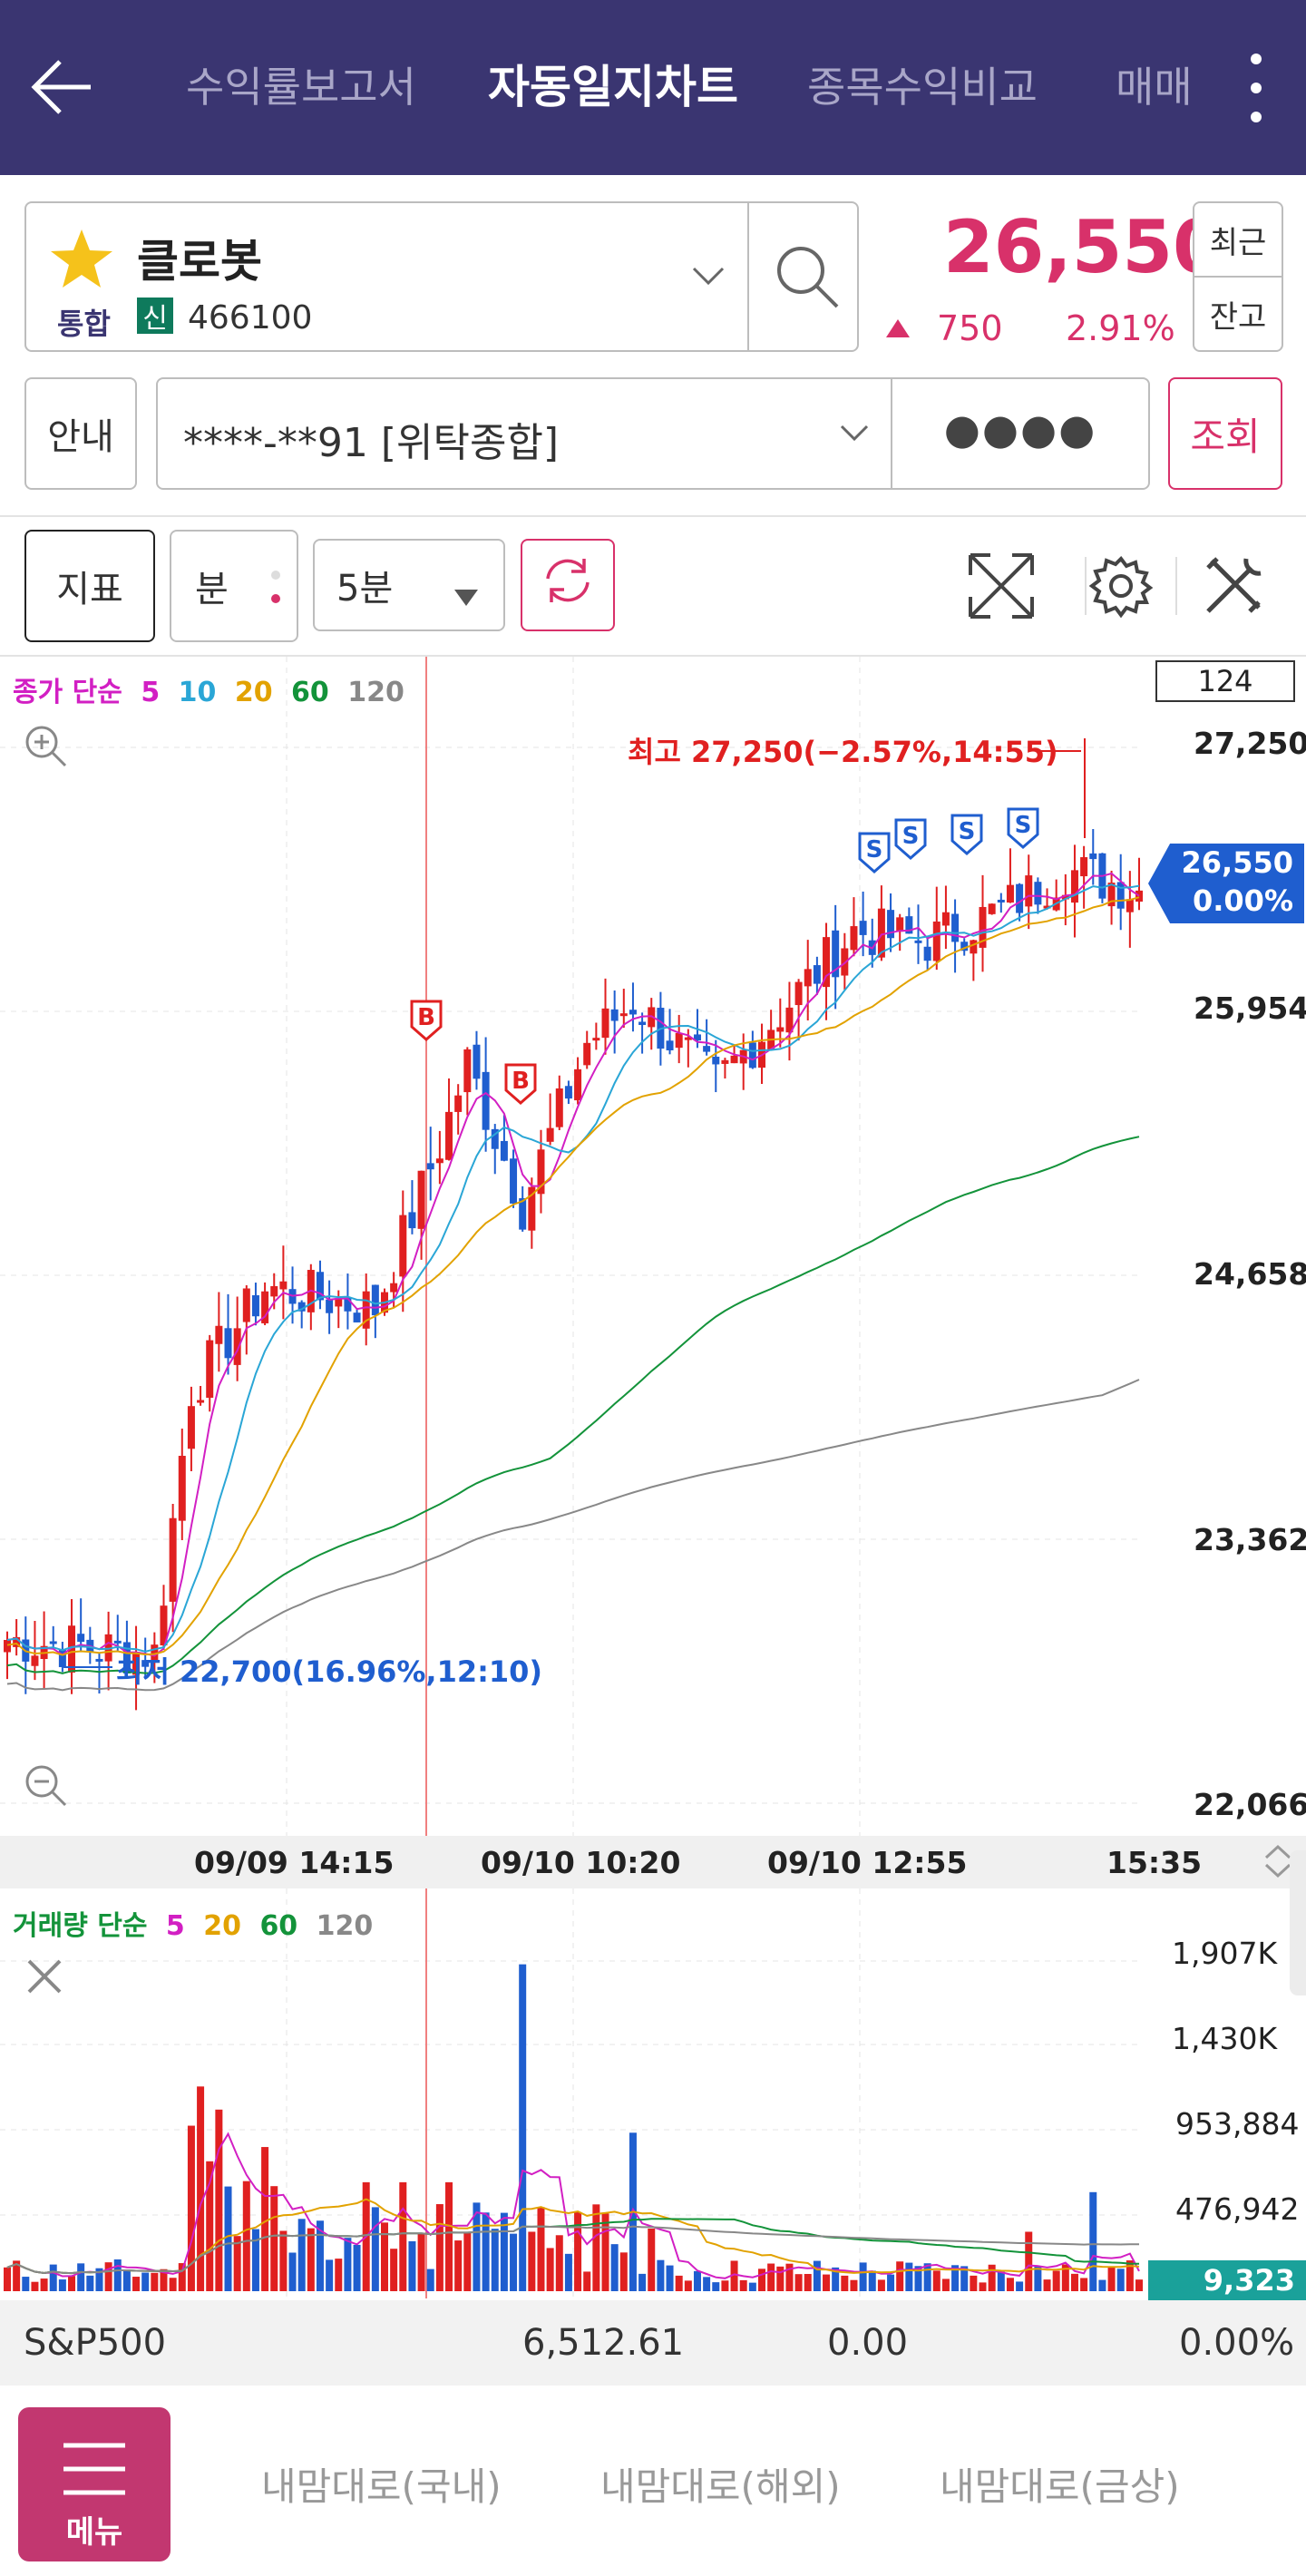 The image size is (1306, 2576). What do you see at coordinates (441, 276) in the screenshot?
I see `stock-selector: 클로봇 통합 신 466100` at bounding box center [441, 276].